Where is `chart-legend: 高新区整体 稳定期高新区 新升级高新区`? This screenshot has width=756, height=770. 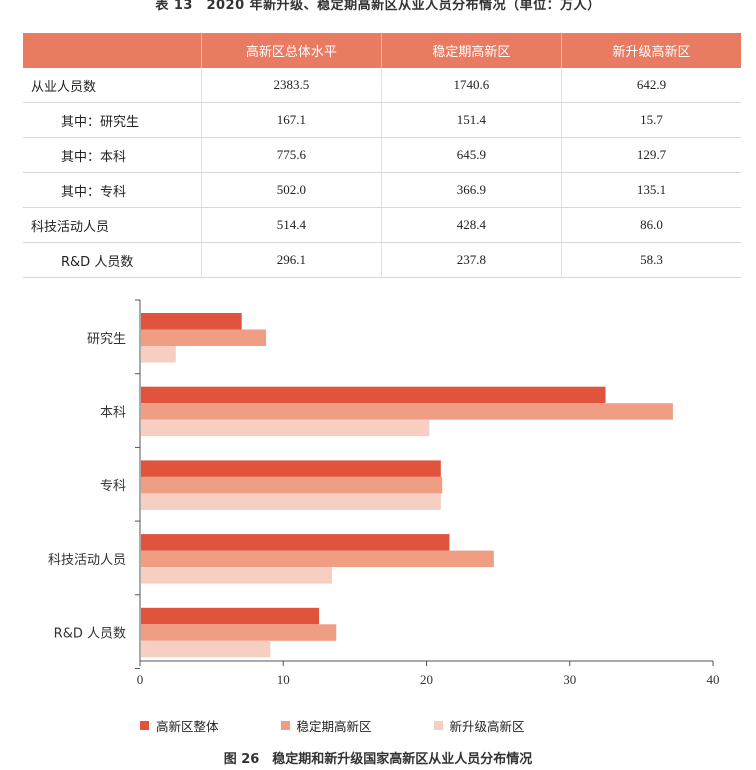
chart-legend: 高新区整体 稳定期高新区 新升级高新区 is located at coordinates (363, 725).